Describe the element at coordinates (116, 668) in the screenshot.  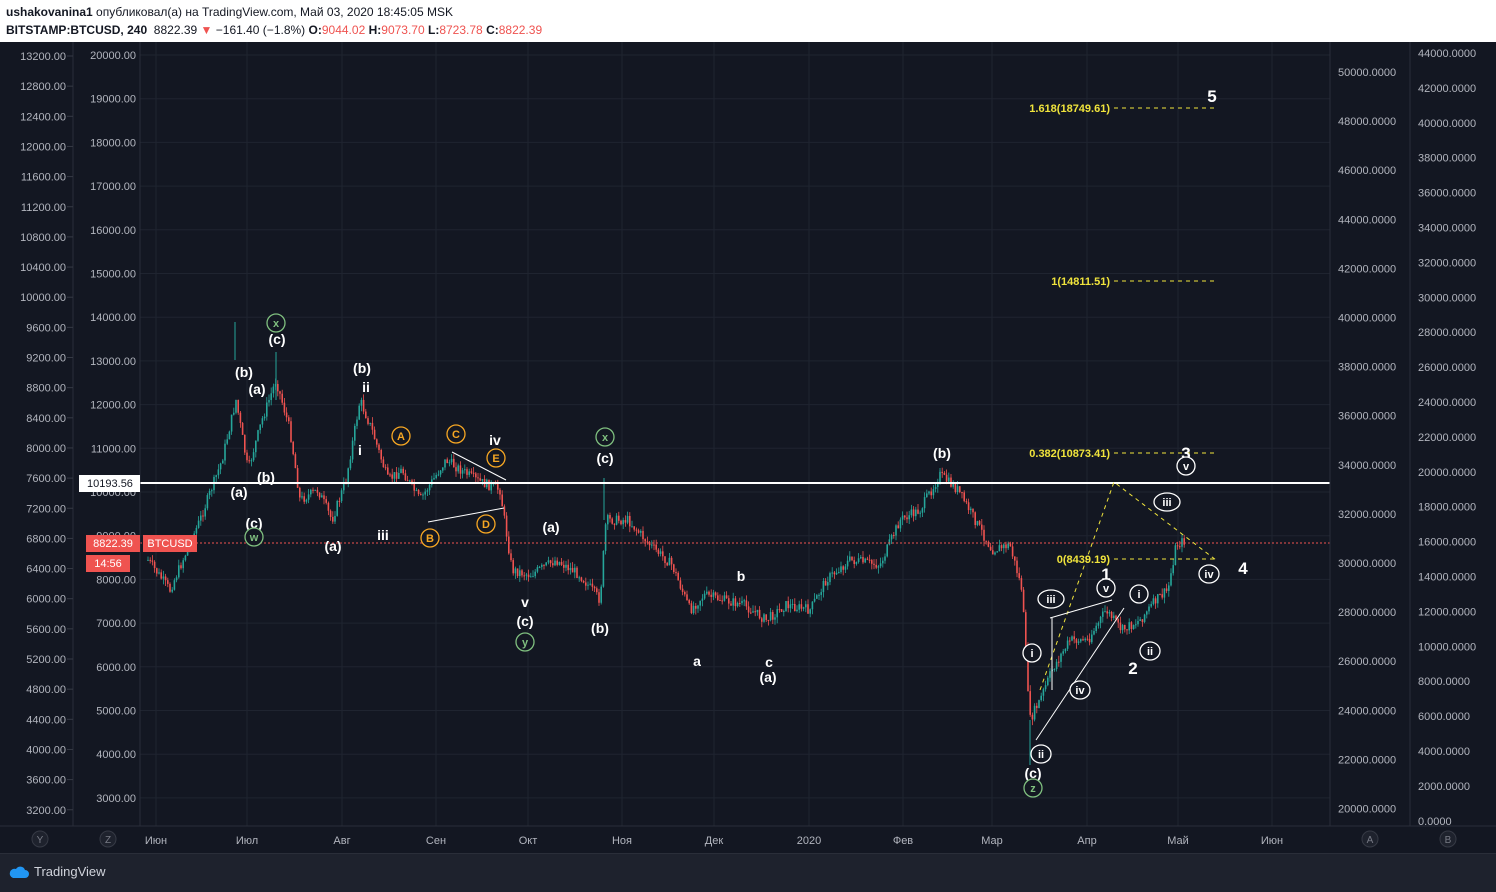
I see `left-scale-2-tick: 6000.00` at that location.